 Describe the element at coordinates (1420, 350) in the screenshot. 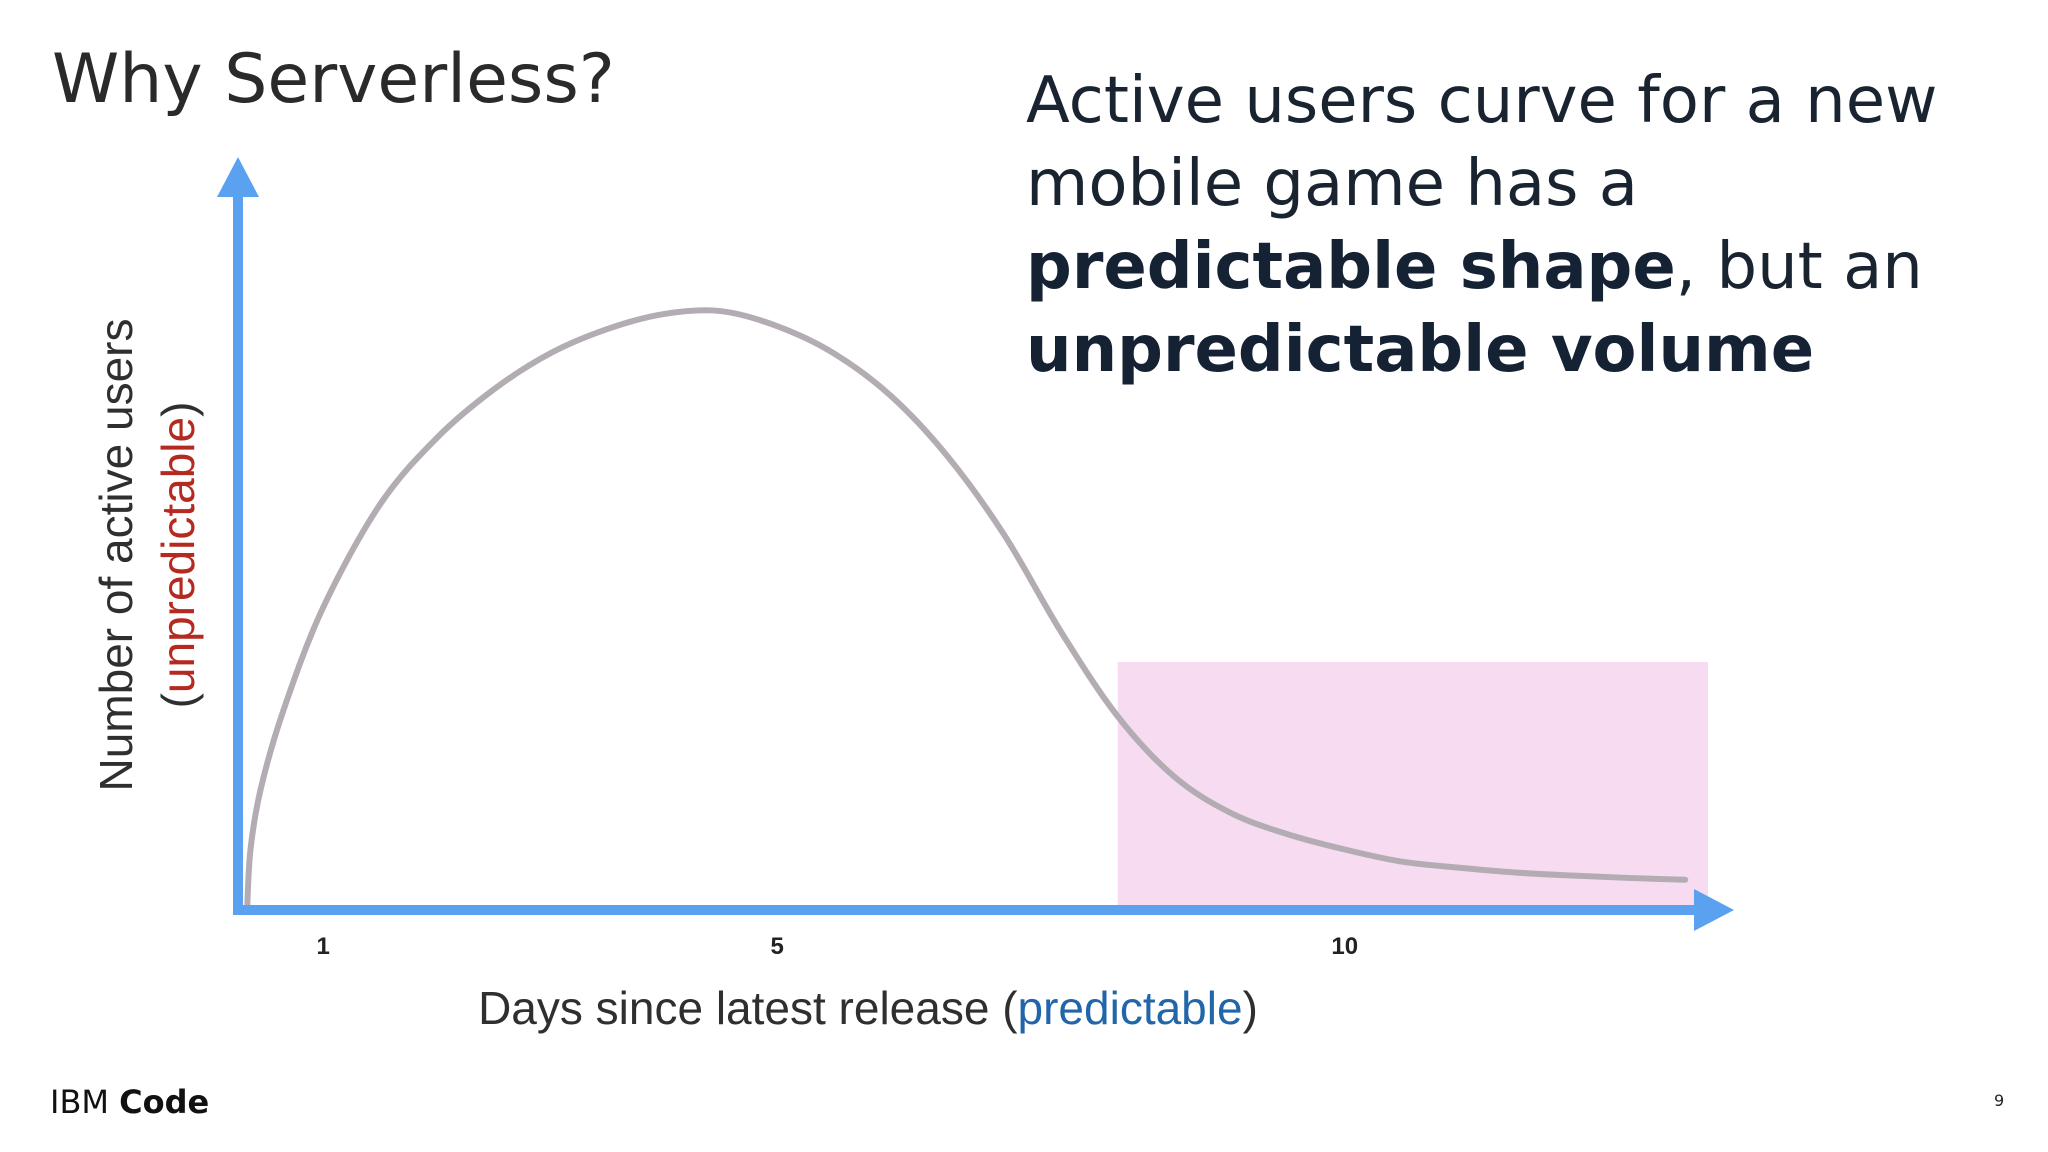

I see `headline-bold-2: unpredictable volume` at that location.